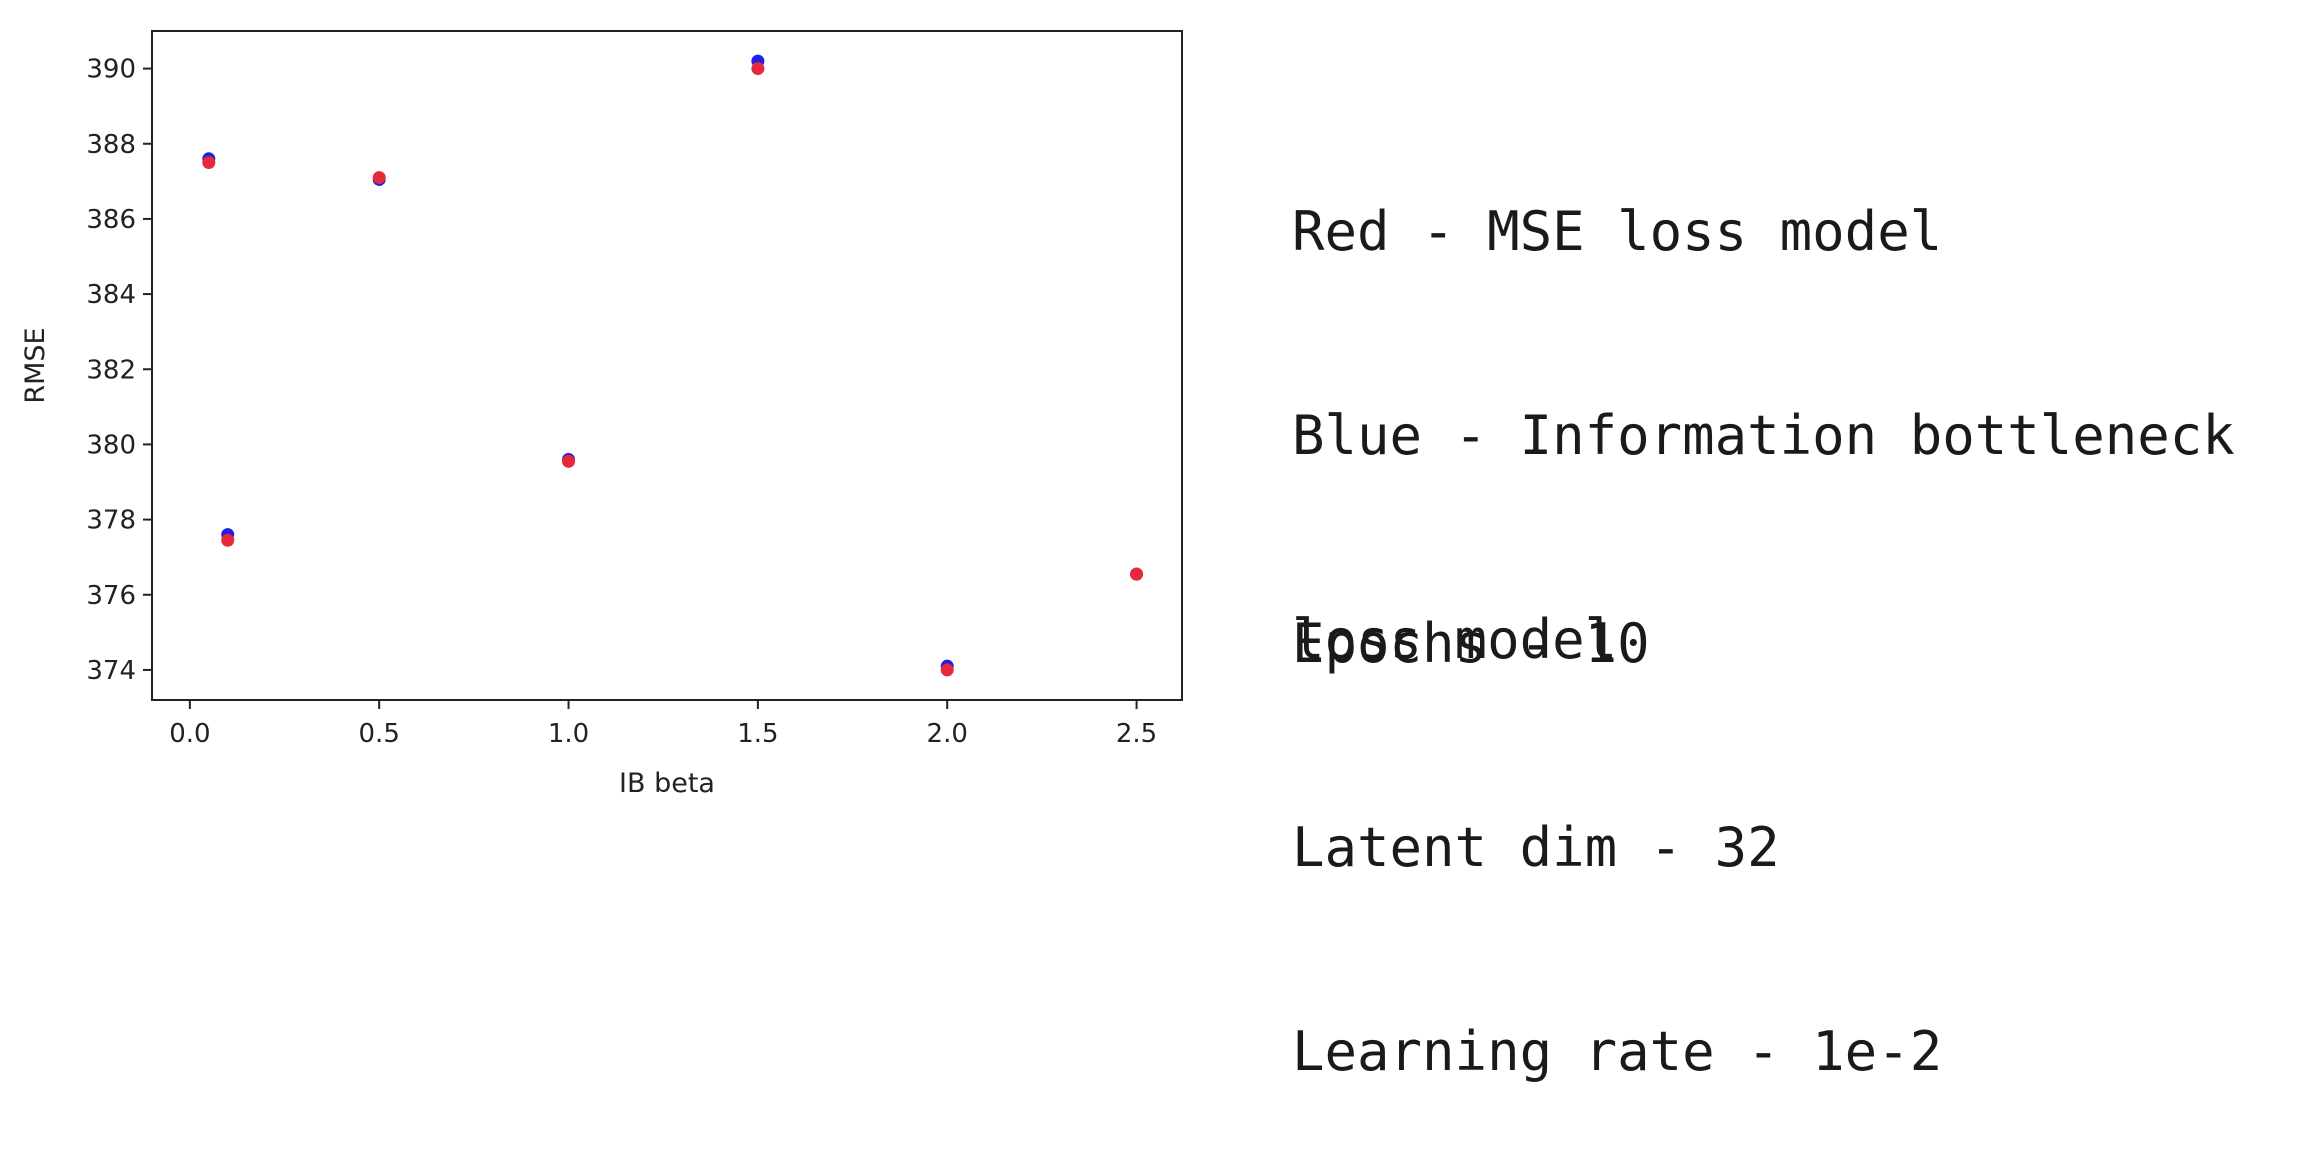 The image size is (2300, 1154). I want to click on x-tick-label: 2.5, so click(1136, 734).